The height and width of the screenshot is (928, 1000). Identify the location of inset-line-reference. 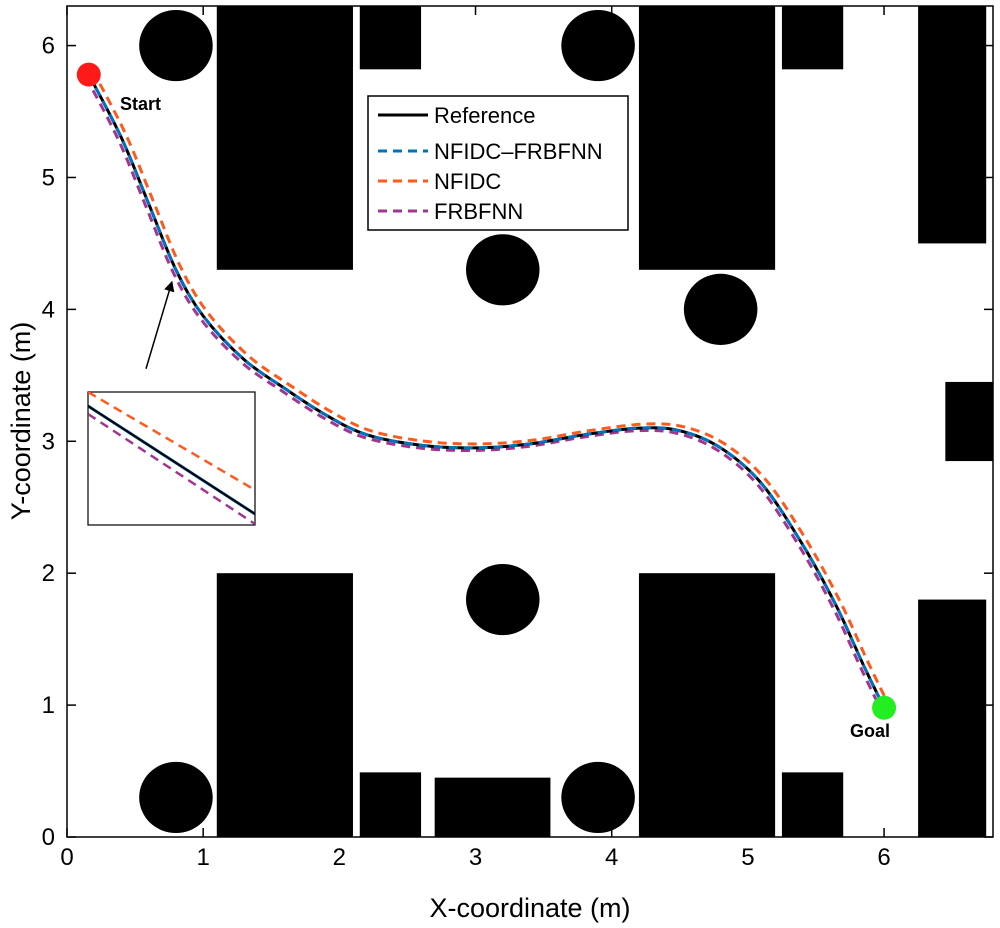
(171, 460).